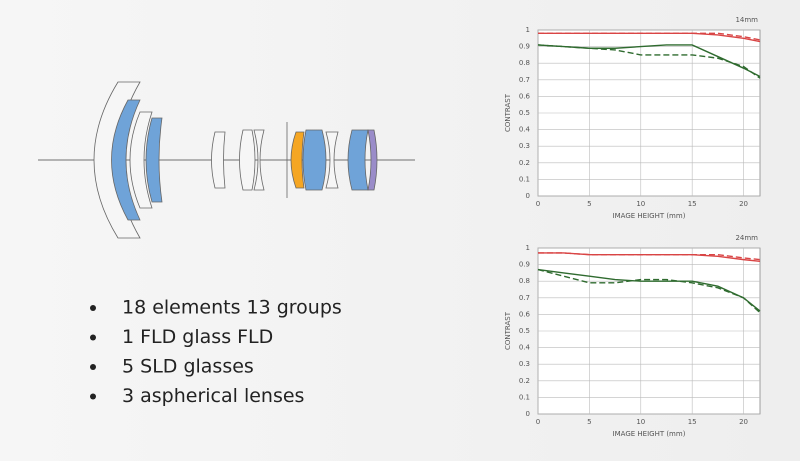 The width and height of the screenshot is (800, 461). What do you see at coordinates (197, 337) in the screenshot?
I see `bullet-text: 1 FLD glass FLD` at bounding box center [197, 337].